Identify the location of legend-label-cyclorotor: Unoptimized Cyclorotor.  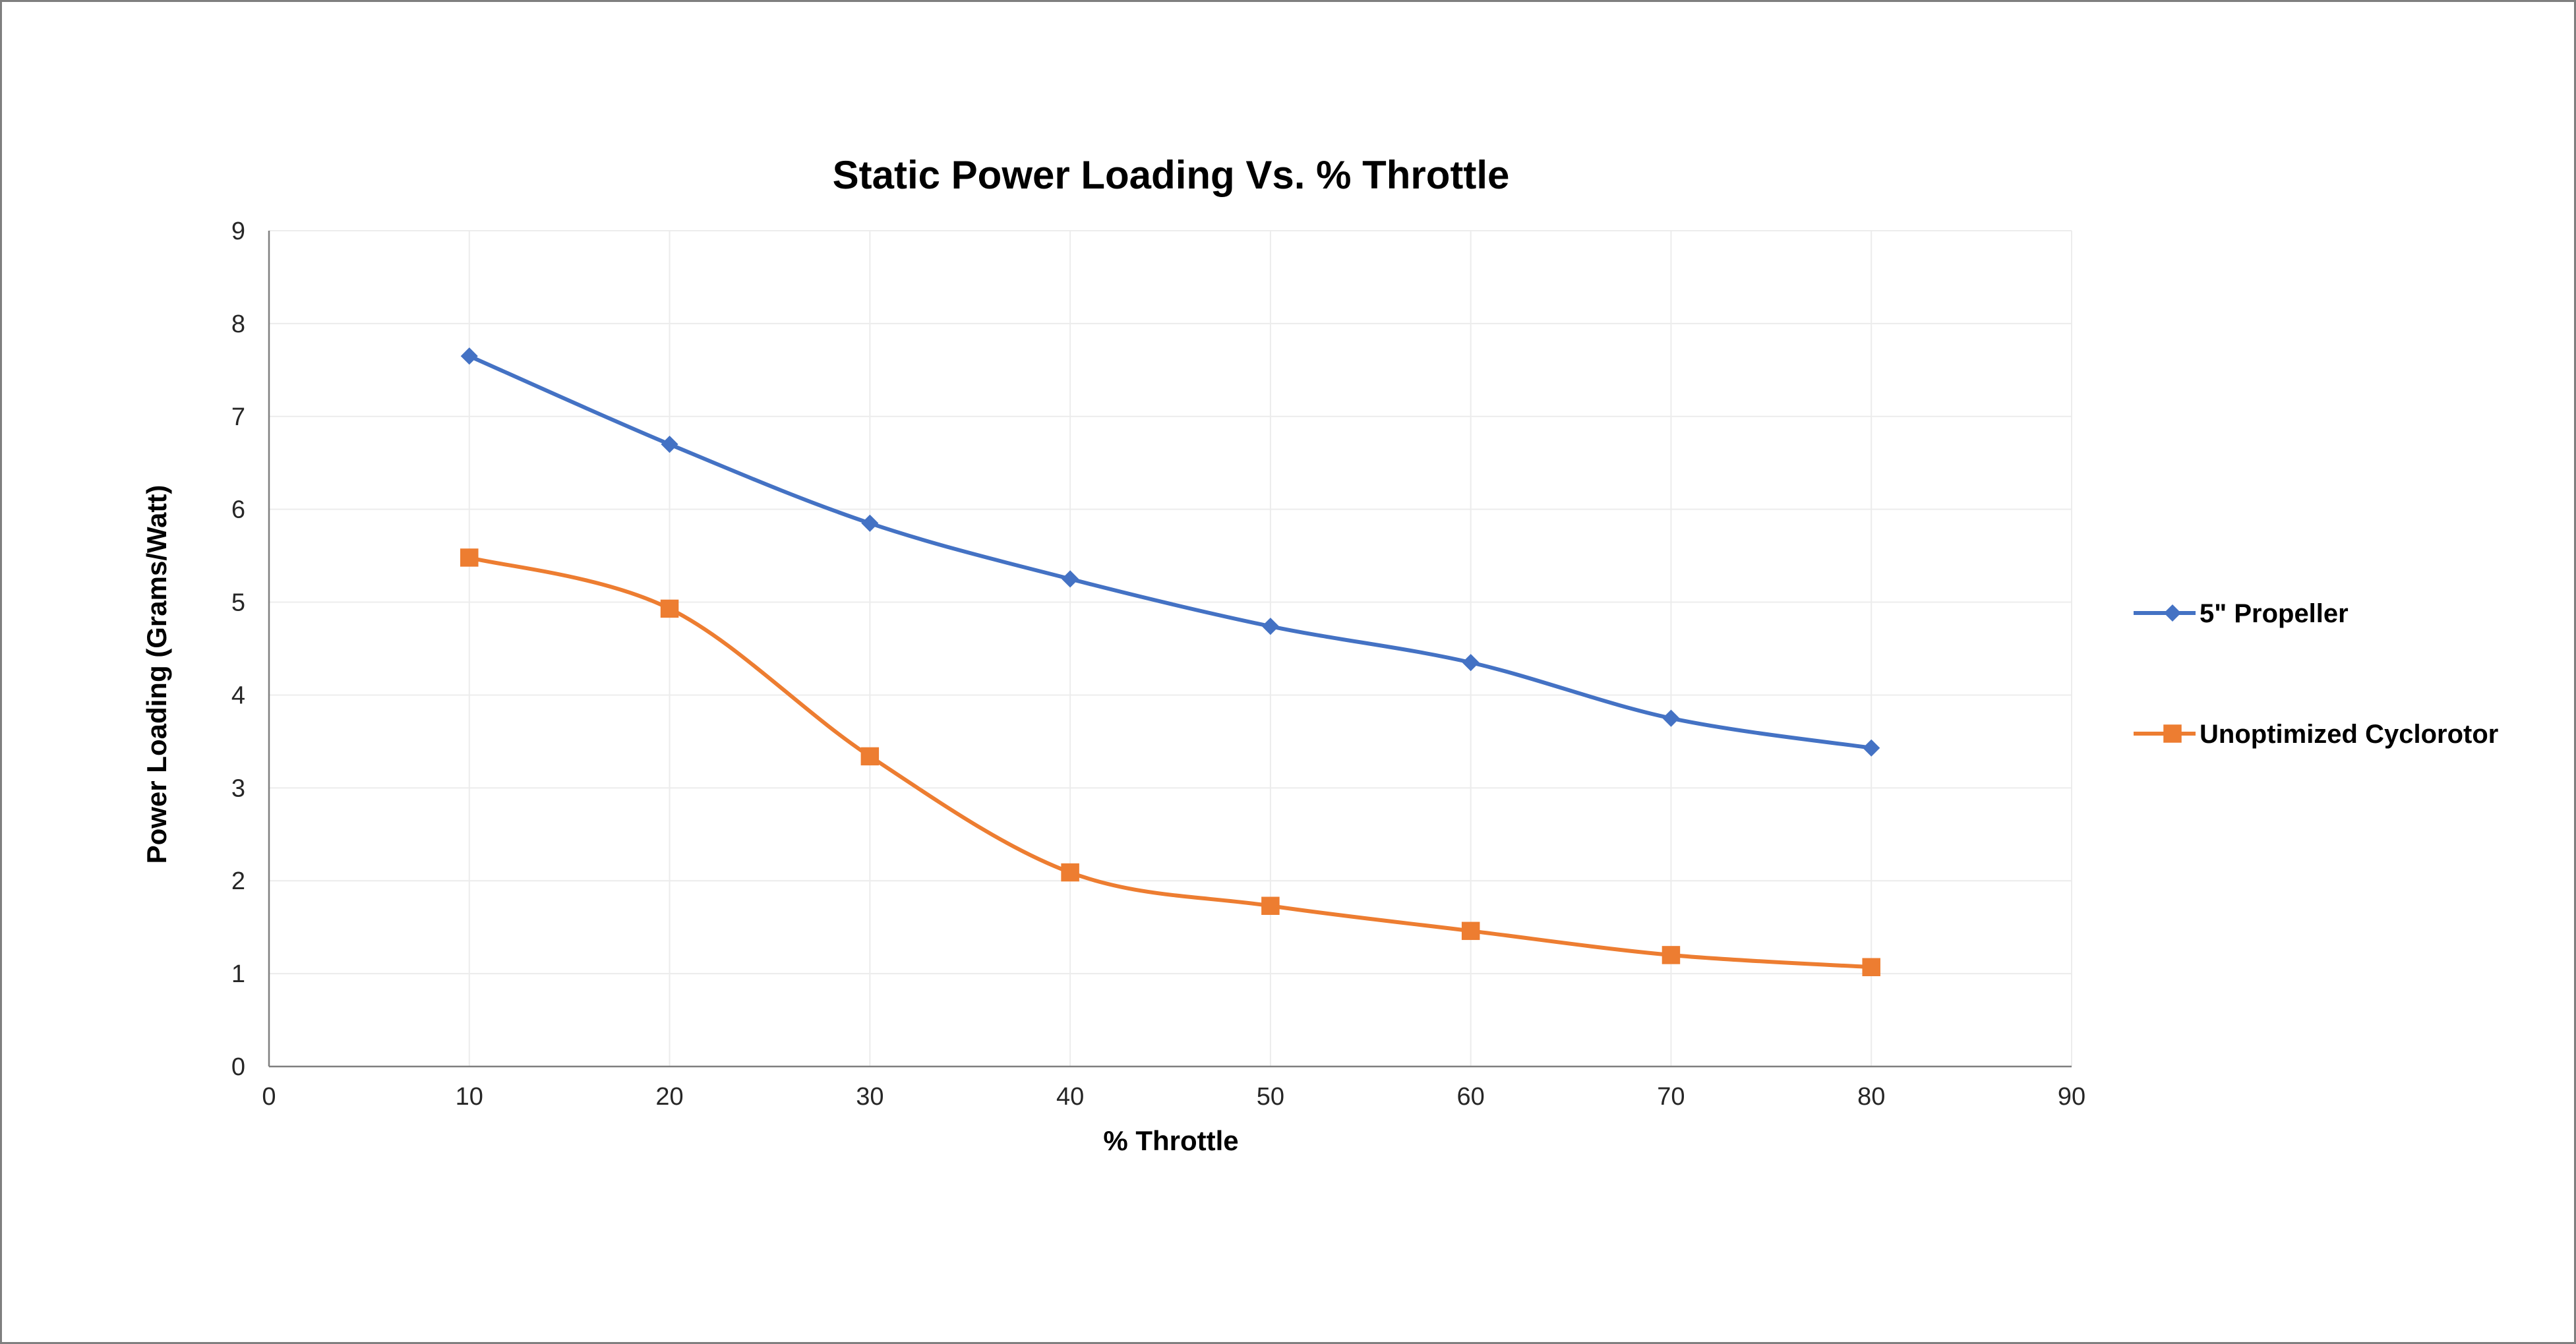
(2349, 734).